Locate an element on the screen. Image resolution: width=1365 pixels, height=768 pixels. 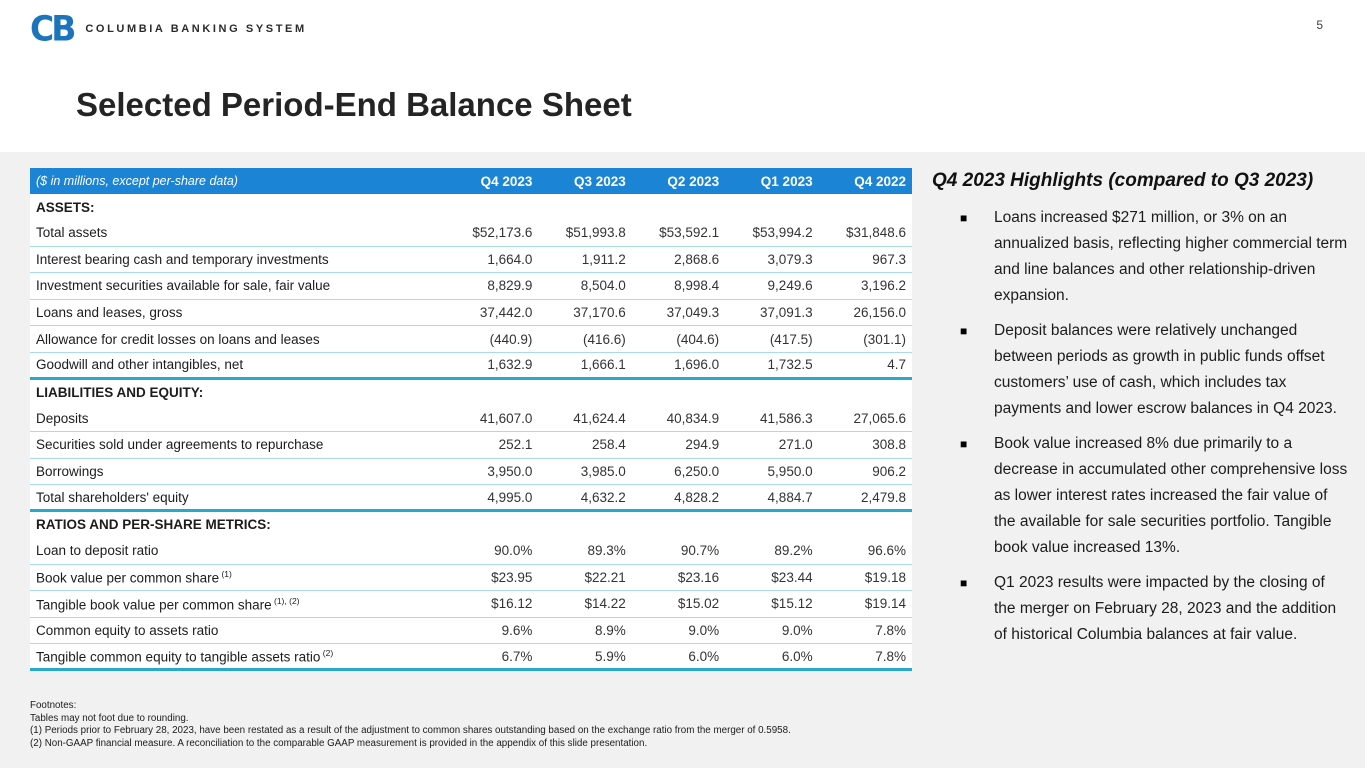
table-cell-value: 4,995.0 is located at coordinates (510, 497).